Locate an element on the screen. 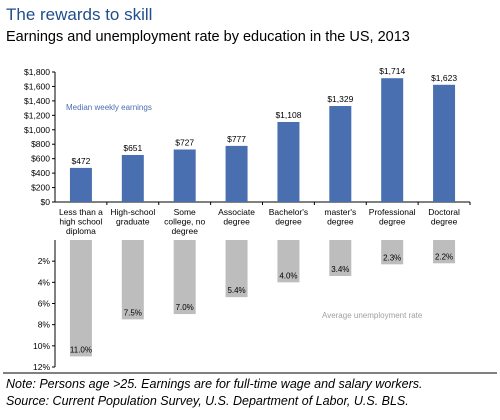 Image resolution: width=500 pixels, height=420 pixels. earnings-y-tick-label: $800 is located at coordinates (40, 144).